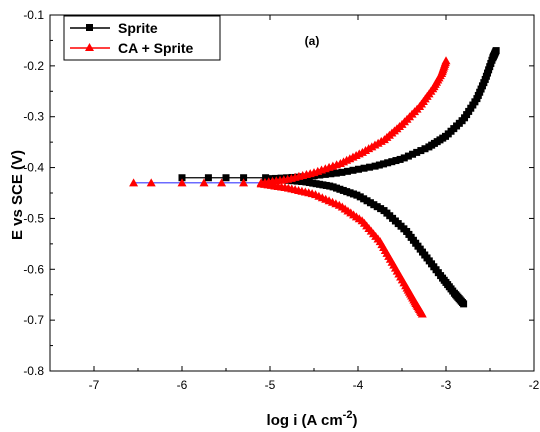 The image size is (540, 432). I want to click on anodic-curve-line, so click(354, 122).